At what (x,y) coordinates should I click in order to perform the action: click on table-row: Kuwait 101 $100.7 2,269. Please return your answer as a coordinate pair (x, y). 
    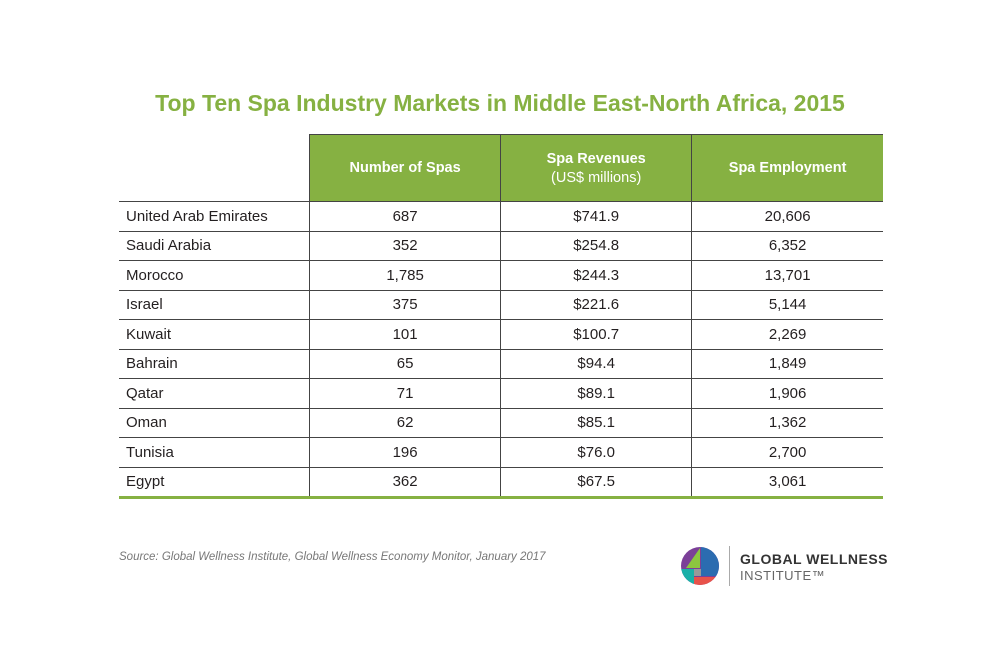
    Looking at the image, I should click on (501, 334).